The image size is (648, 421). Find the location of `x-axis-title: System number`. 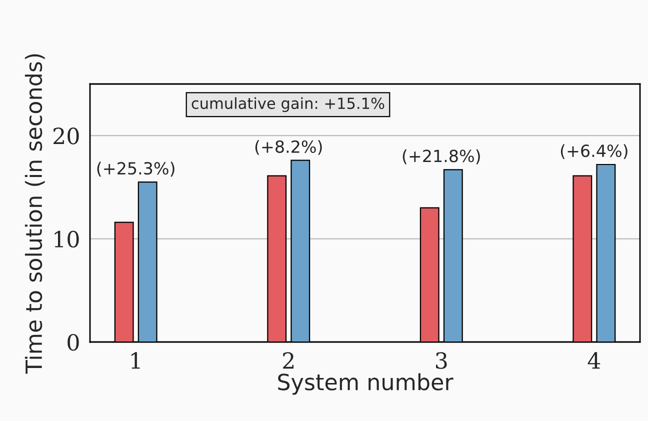

x-axis-title: System number is located at coordinates (366, 384).